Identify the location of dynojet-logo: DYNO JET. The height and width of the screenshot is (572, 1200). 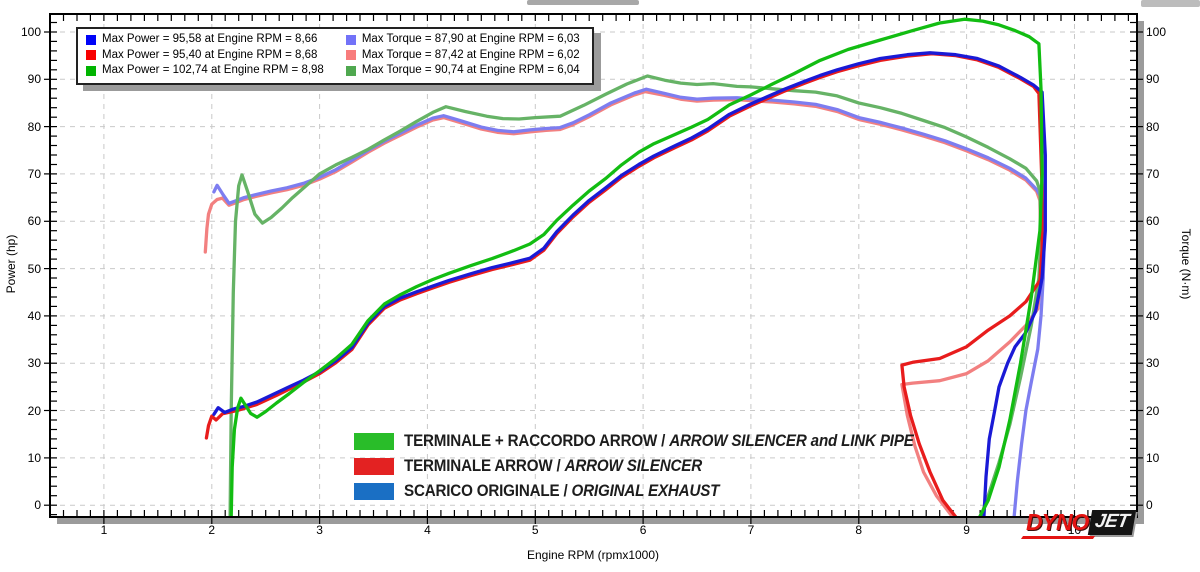
(1079, 524).